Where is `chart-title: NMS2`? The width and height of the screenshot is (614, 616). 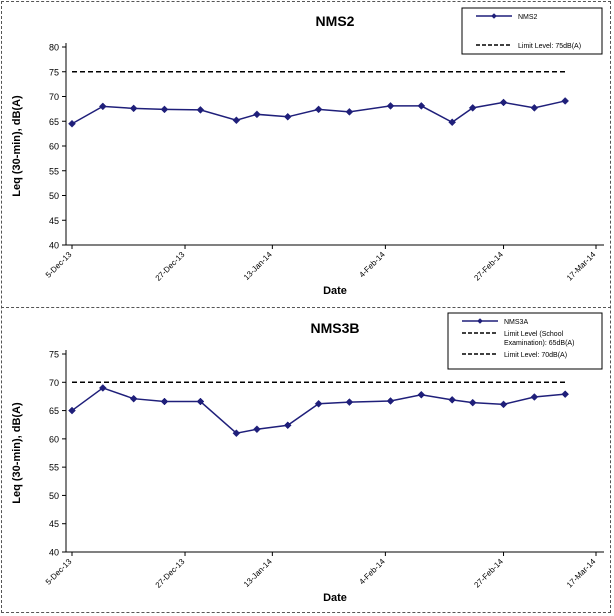 chart-title: NMS2 is located at coordinates (335, 21).